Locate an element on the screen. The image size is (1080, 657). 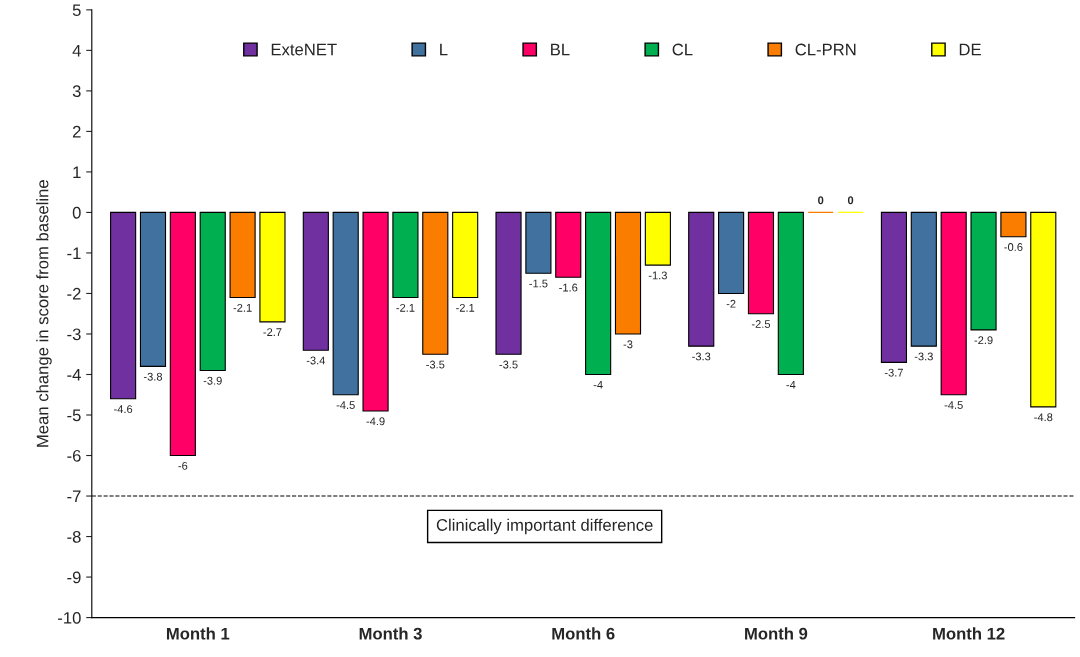
legend-label: L is located at coordinates (444, 49).